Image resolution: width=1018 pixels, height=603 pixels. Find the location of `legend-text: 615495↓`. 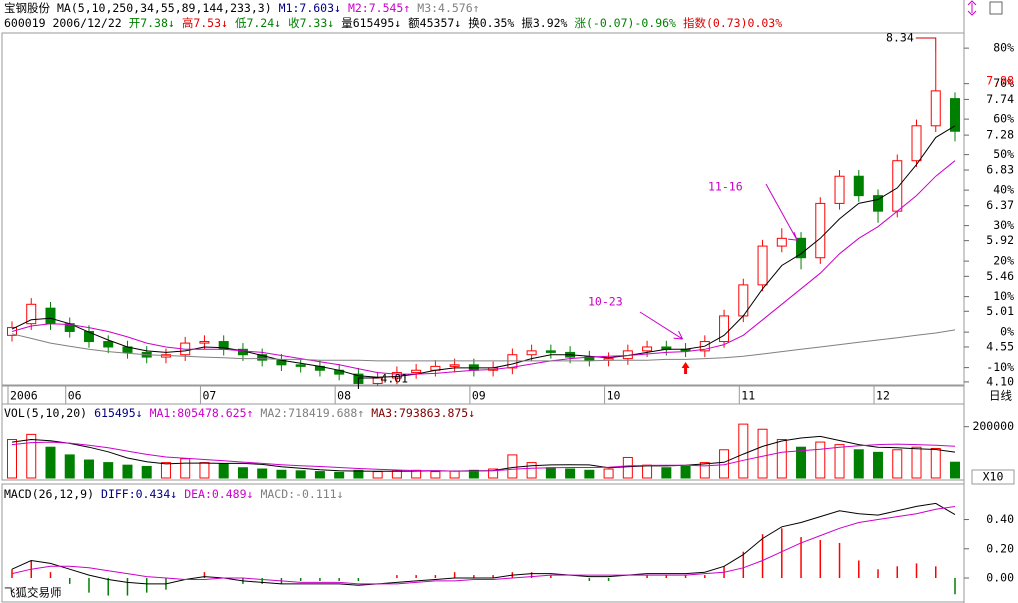

legend-text: 615495↓ is located at coordinates (118, 413).